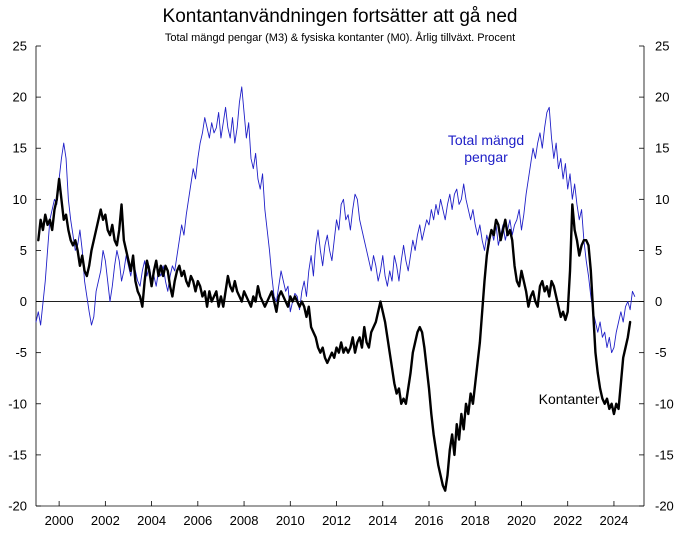  I want to click on y-tick-label-left: 0, so click(23, 301).